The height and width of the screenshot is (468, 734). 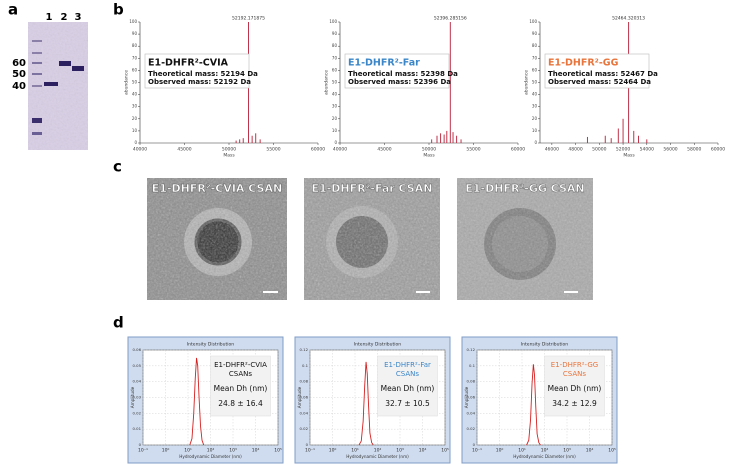 I want to click on gel, so click(x=58, y=86).